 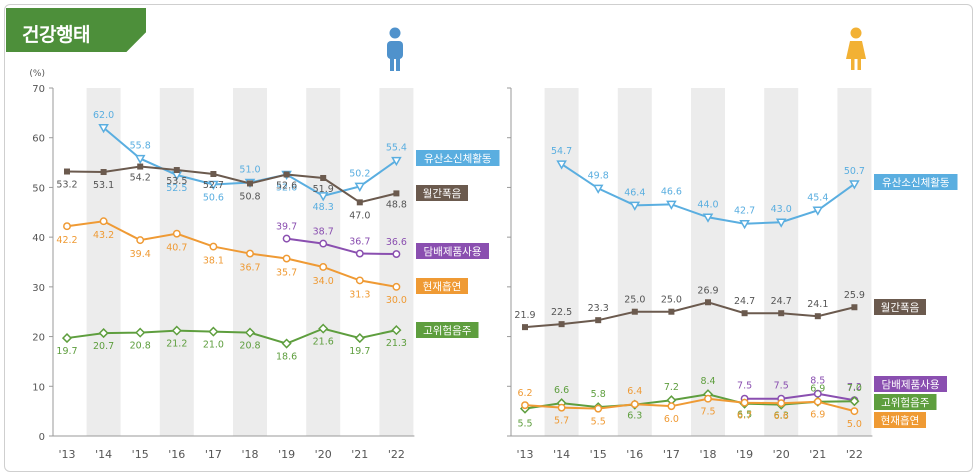 I want to click on female-figure-icon, so click(x=856, y=48).